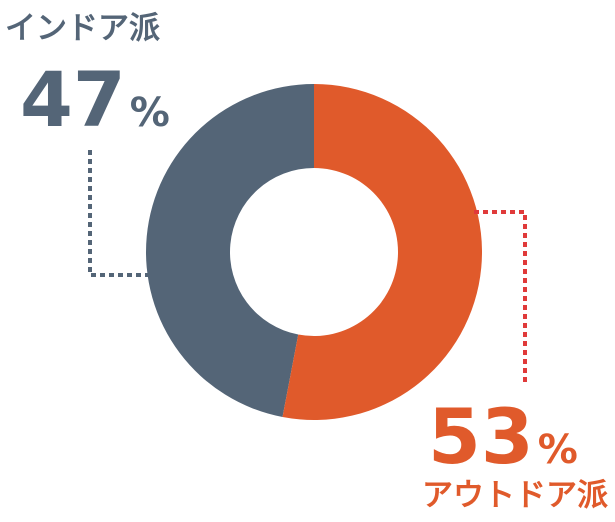 The height and width of the screenshot is (522, 615). What do you see at coordinates (481, 436) in the screenshot?
I see `value-number: 53` at bounding box center [481, 436].